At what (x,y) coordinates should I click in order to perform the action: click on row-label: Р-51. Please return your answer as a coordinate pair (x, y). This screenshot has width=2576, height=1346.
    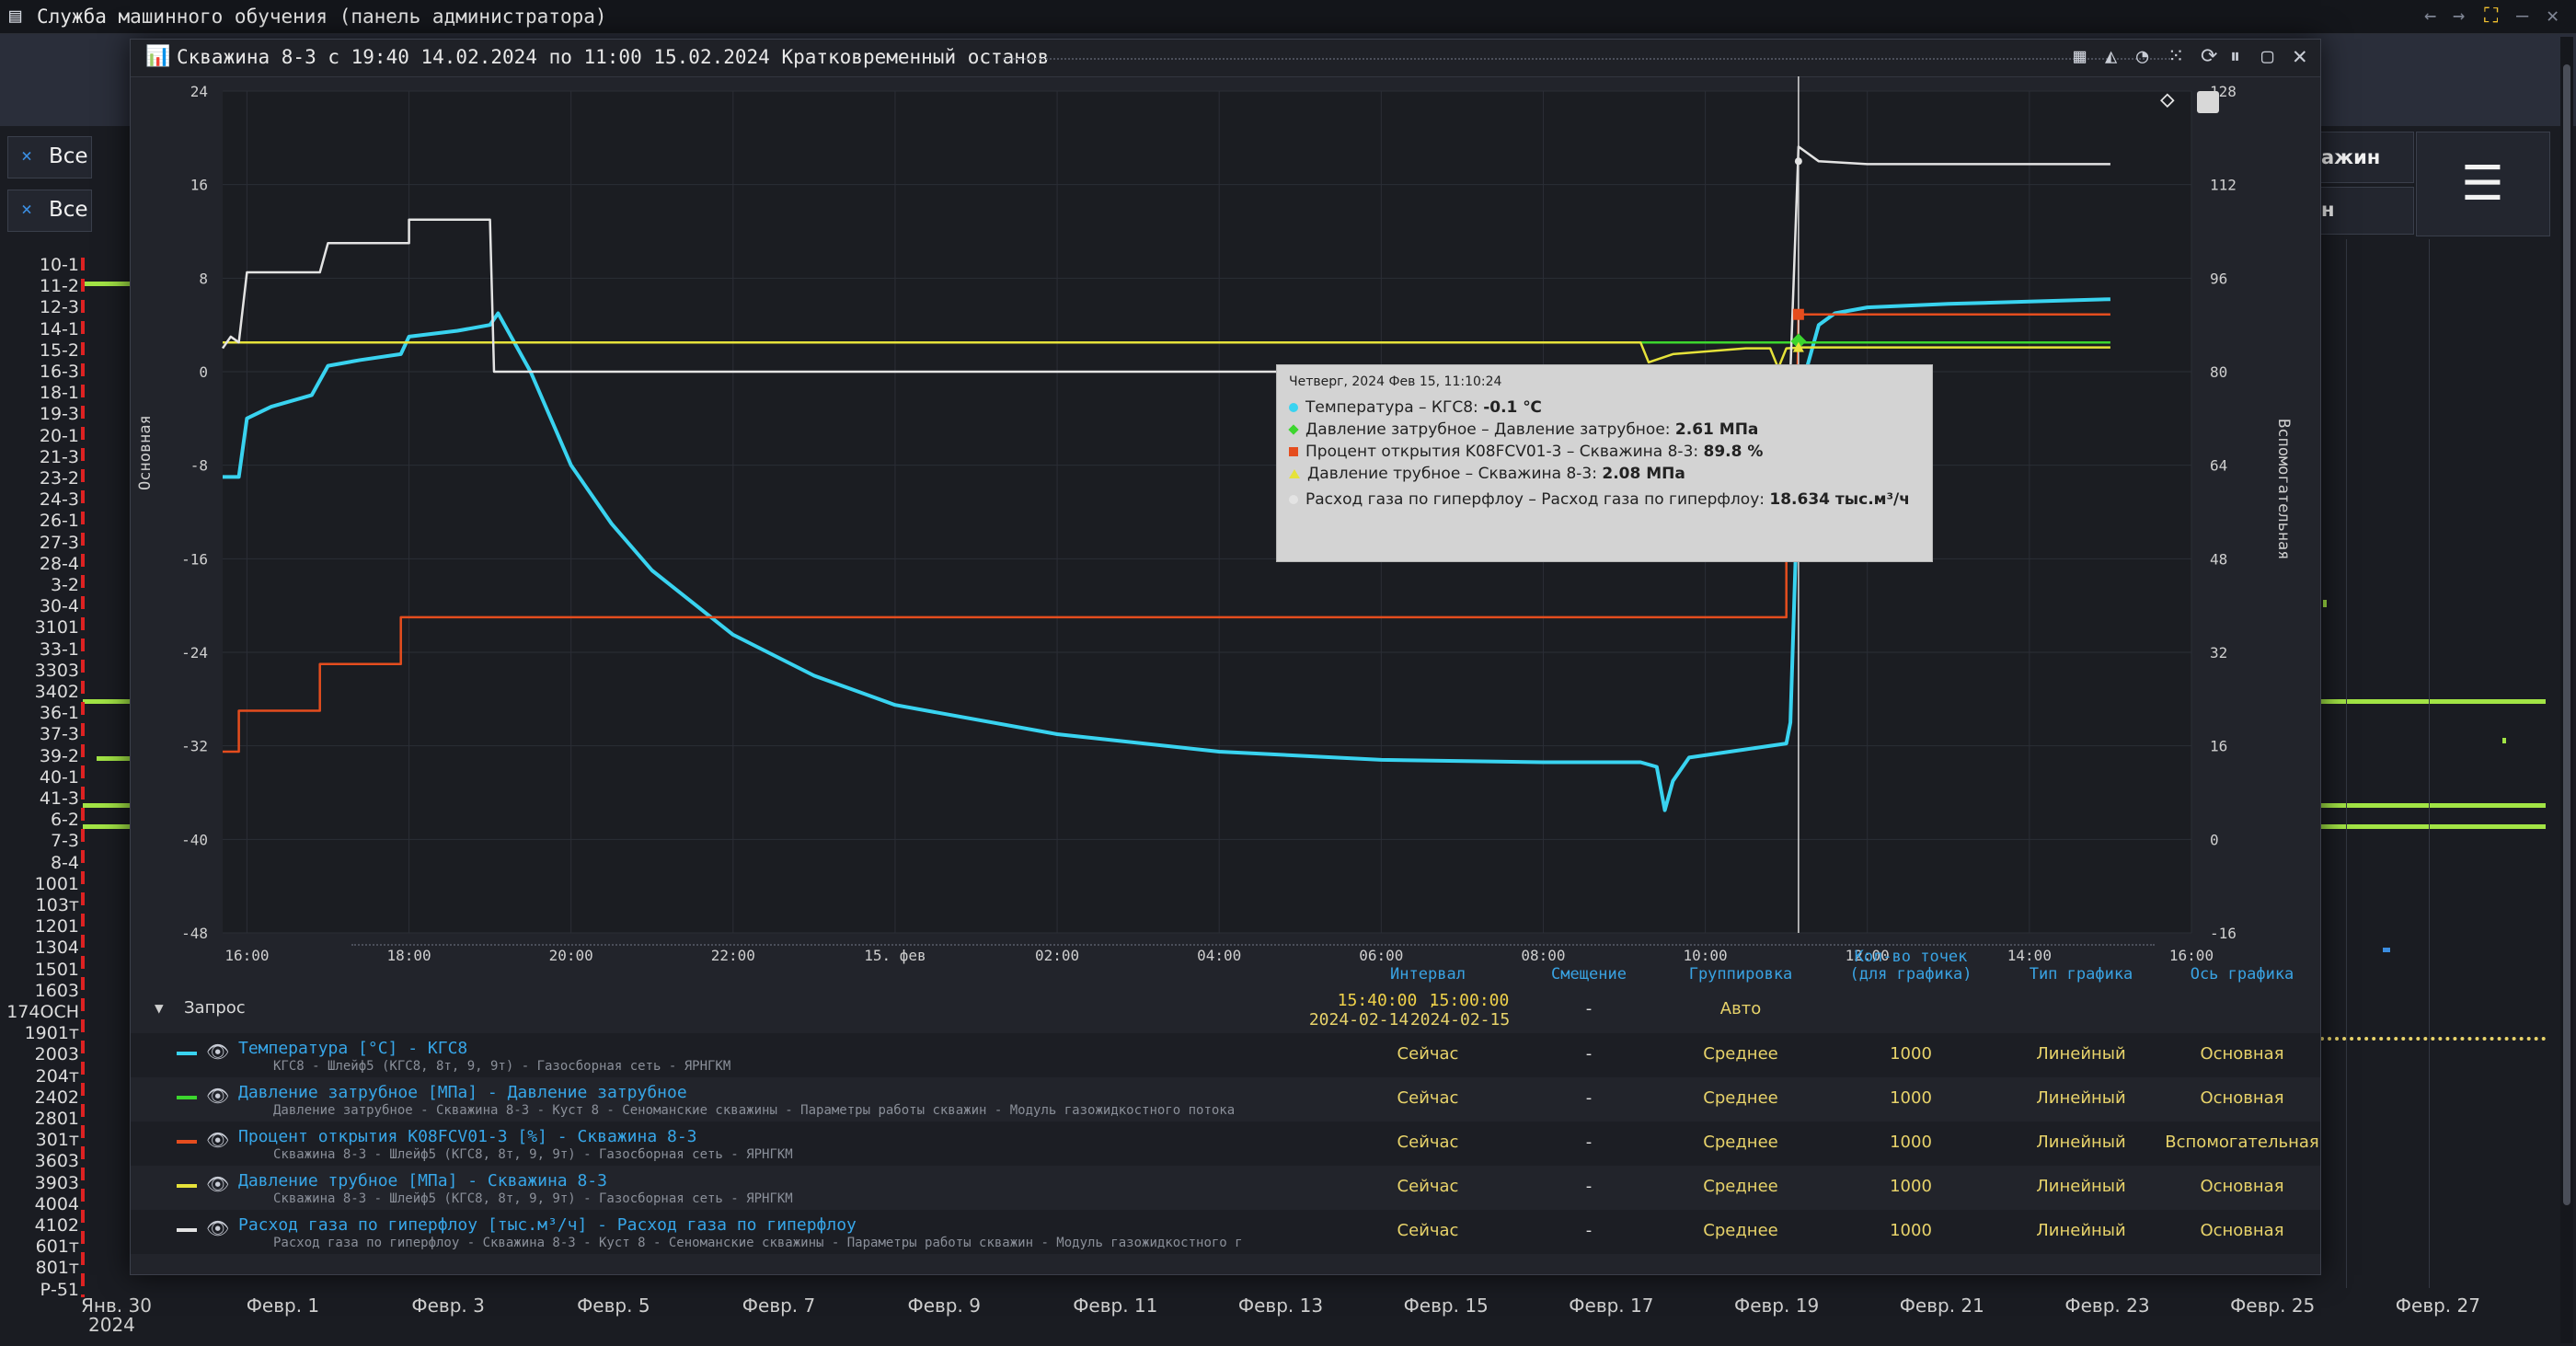
    Looking at the image, I should click on (60, 1289).